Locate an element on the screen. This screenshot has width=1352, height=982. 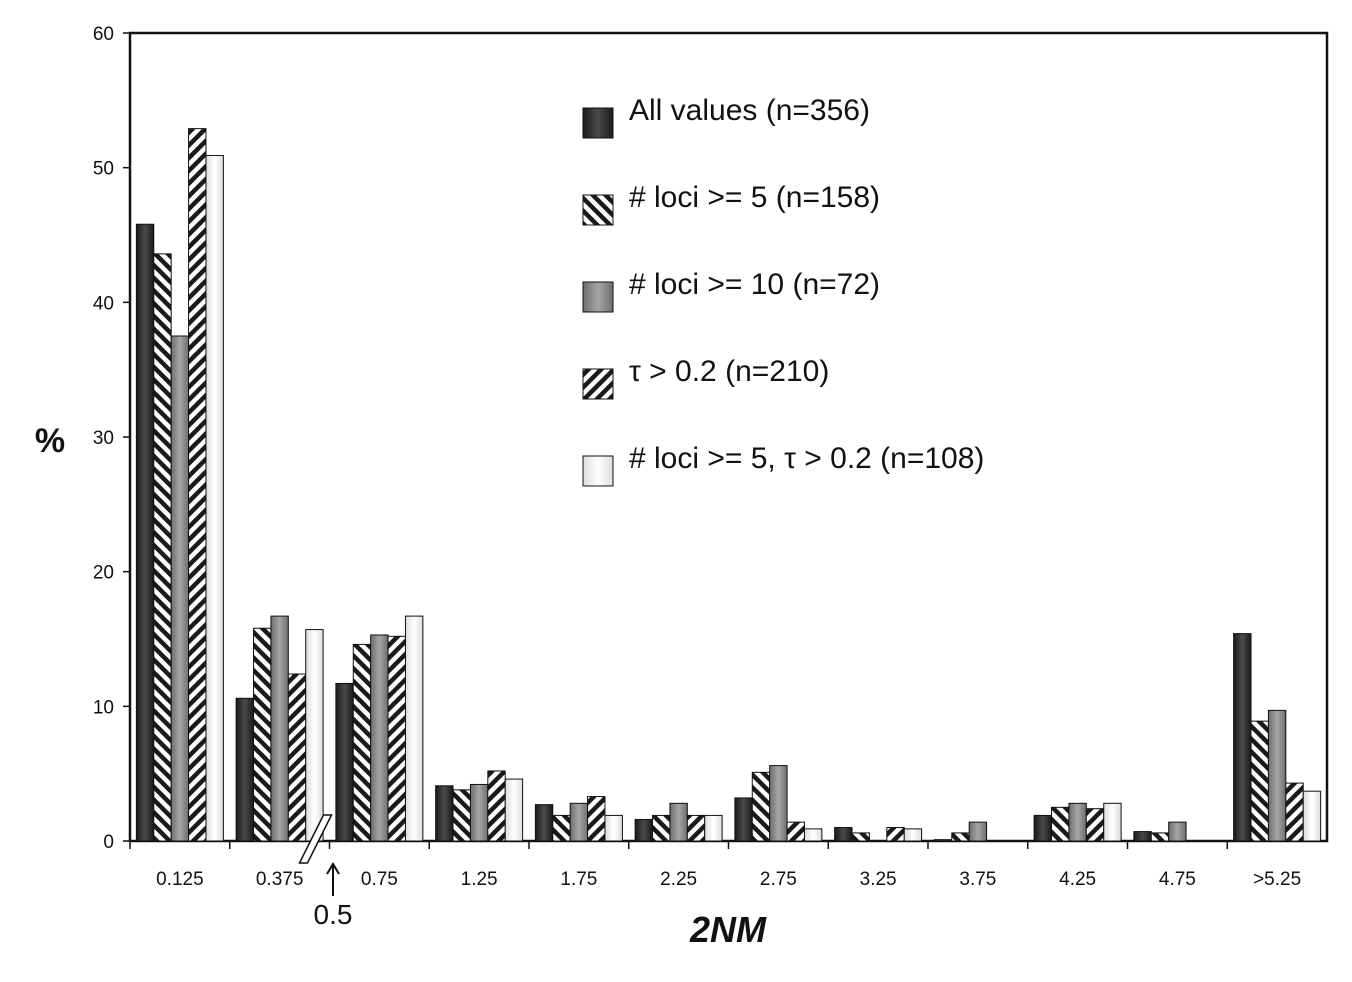
y-tick-label: 20 is located at coordinates (103, 573).